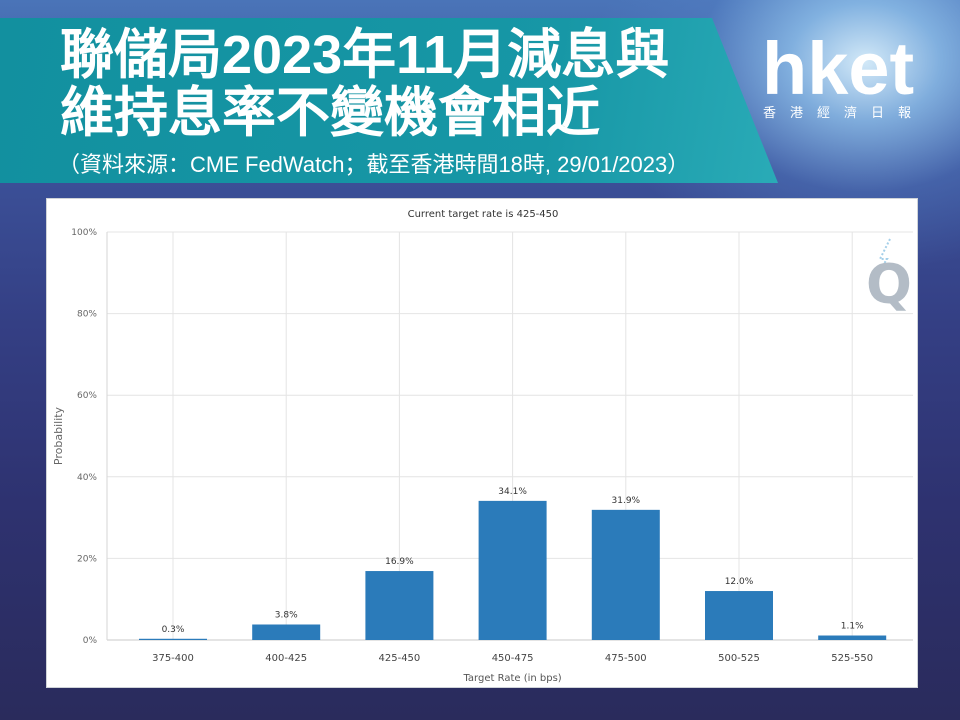 The image size is (960, 720). What do you see at coordinates (400, 658) in the screenshot?
I see `x-tick-label: 425-450` at bounding box center [400, 658].